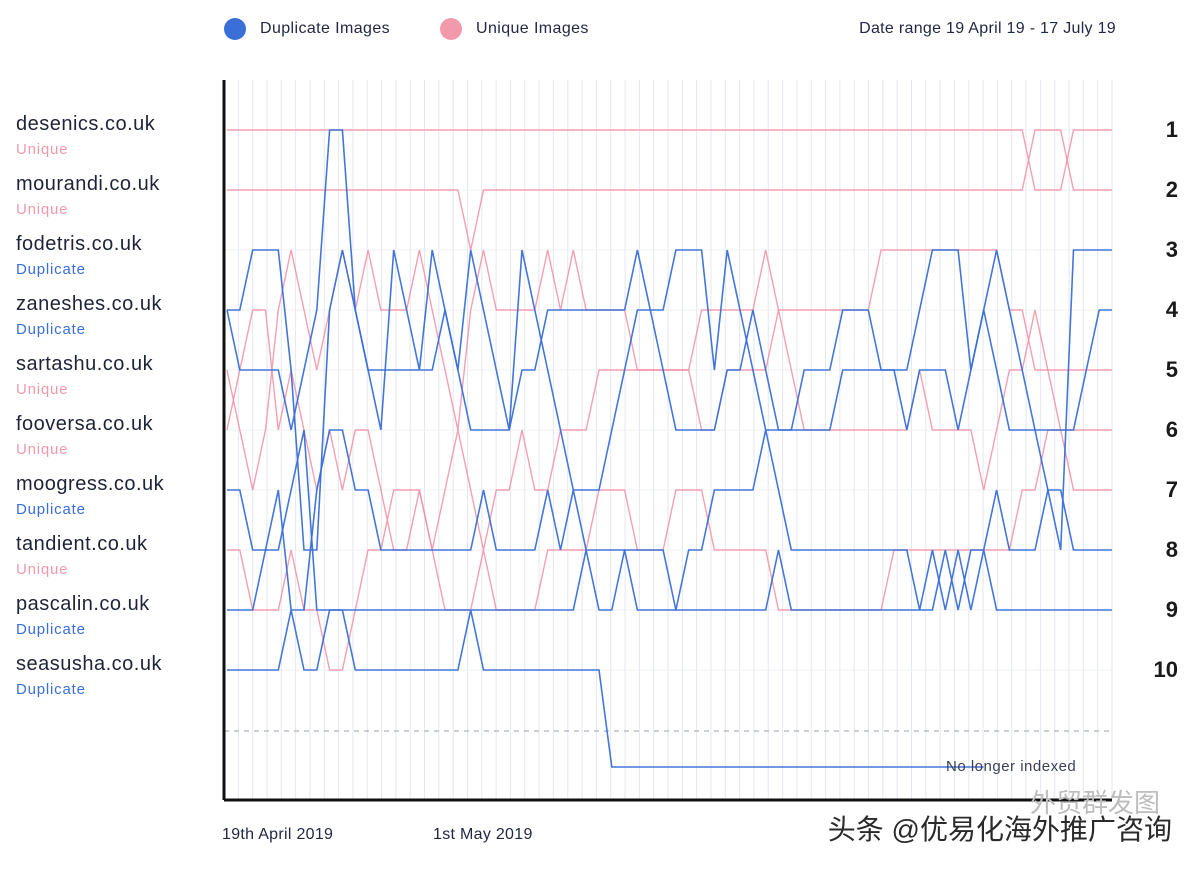  I want to click on rank-tick-label: 3, so click(1171, 249).